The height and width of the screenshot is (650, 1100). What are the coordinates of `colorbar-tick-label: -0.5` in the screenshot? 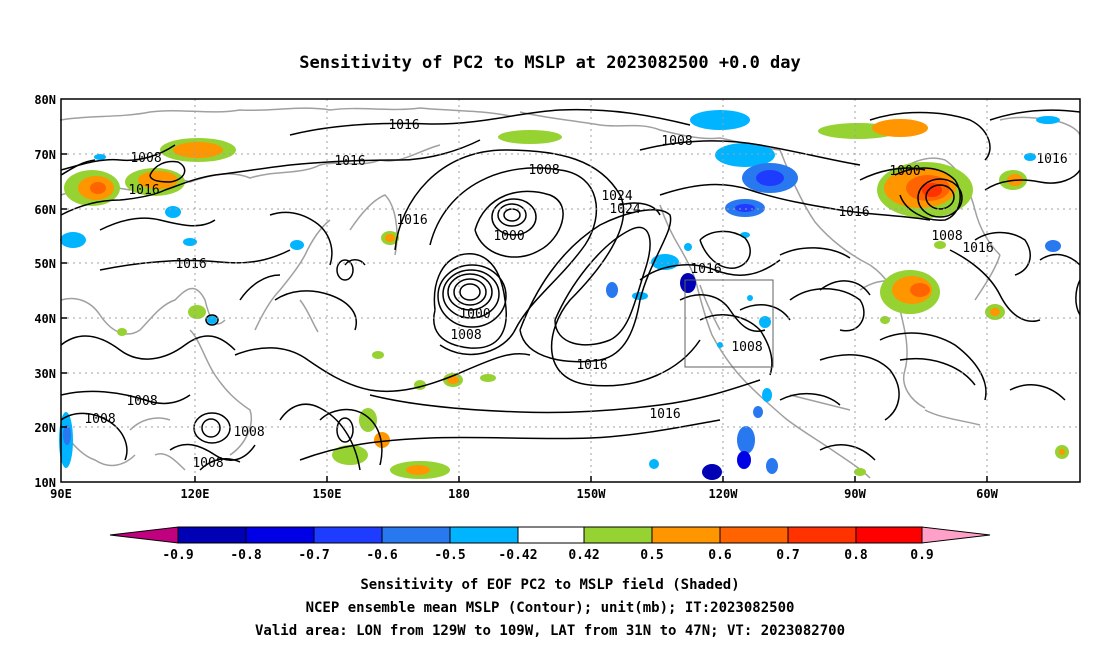 It's located at (449, 555).